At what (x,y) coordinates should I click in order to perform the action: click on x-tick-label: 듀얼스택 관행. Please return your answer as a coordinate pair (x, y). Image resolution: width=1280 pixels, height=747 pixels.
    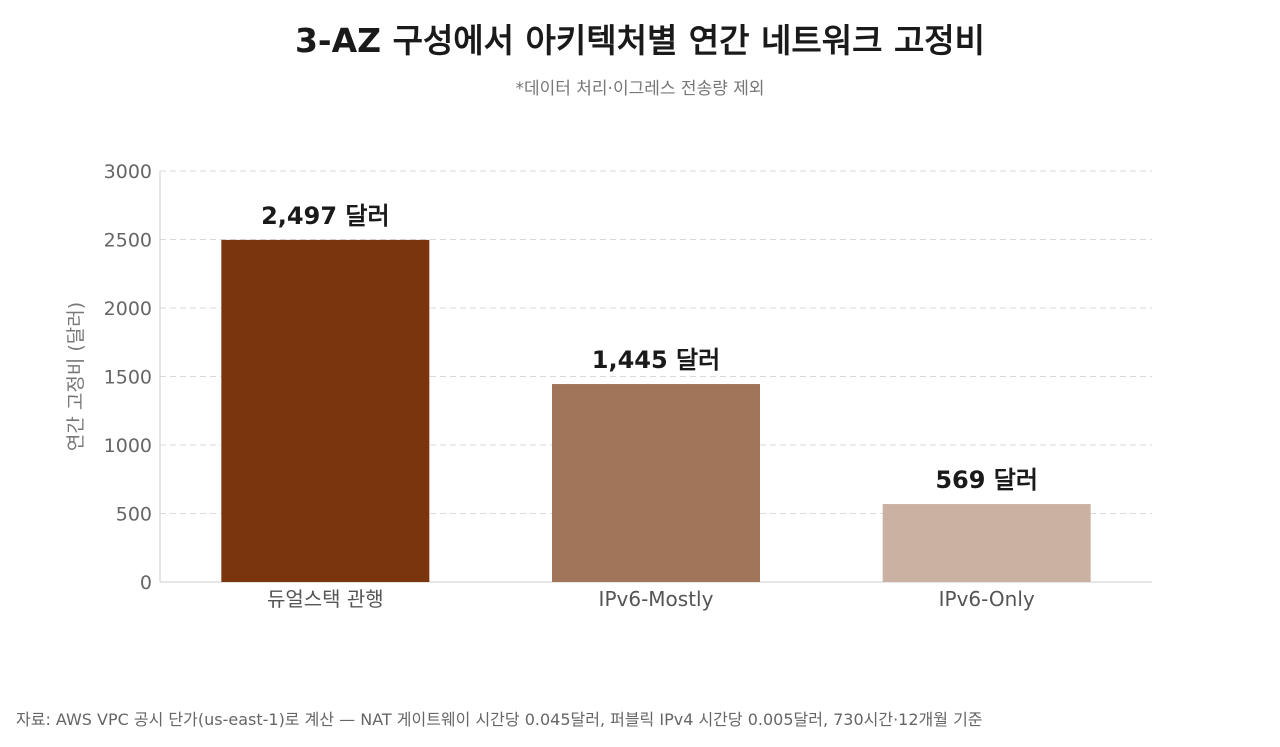
    Looking at the image, I should click on (325, 599).